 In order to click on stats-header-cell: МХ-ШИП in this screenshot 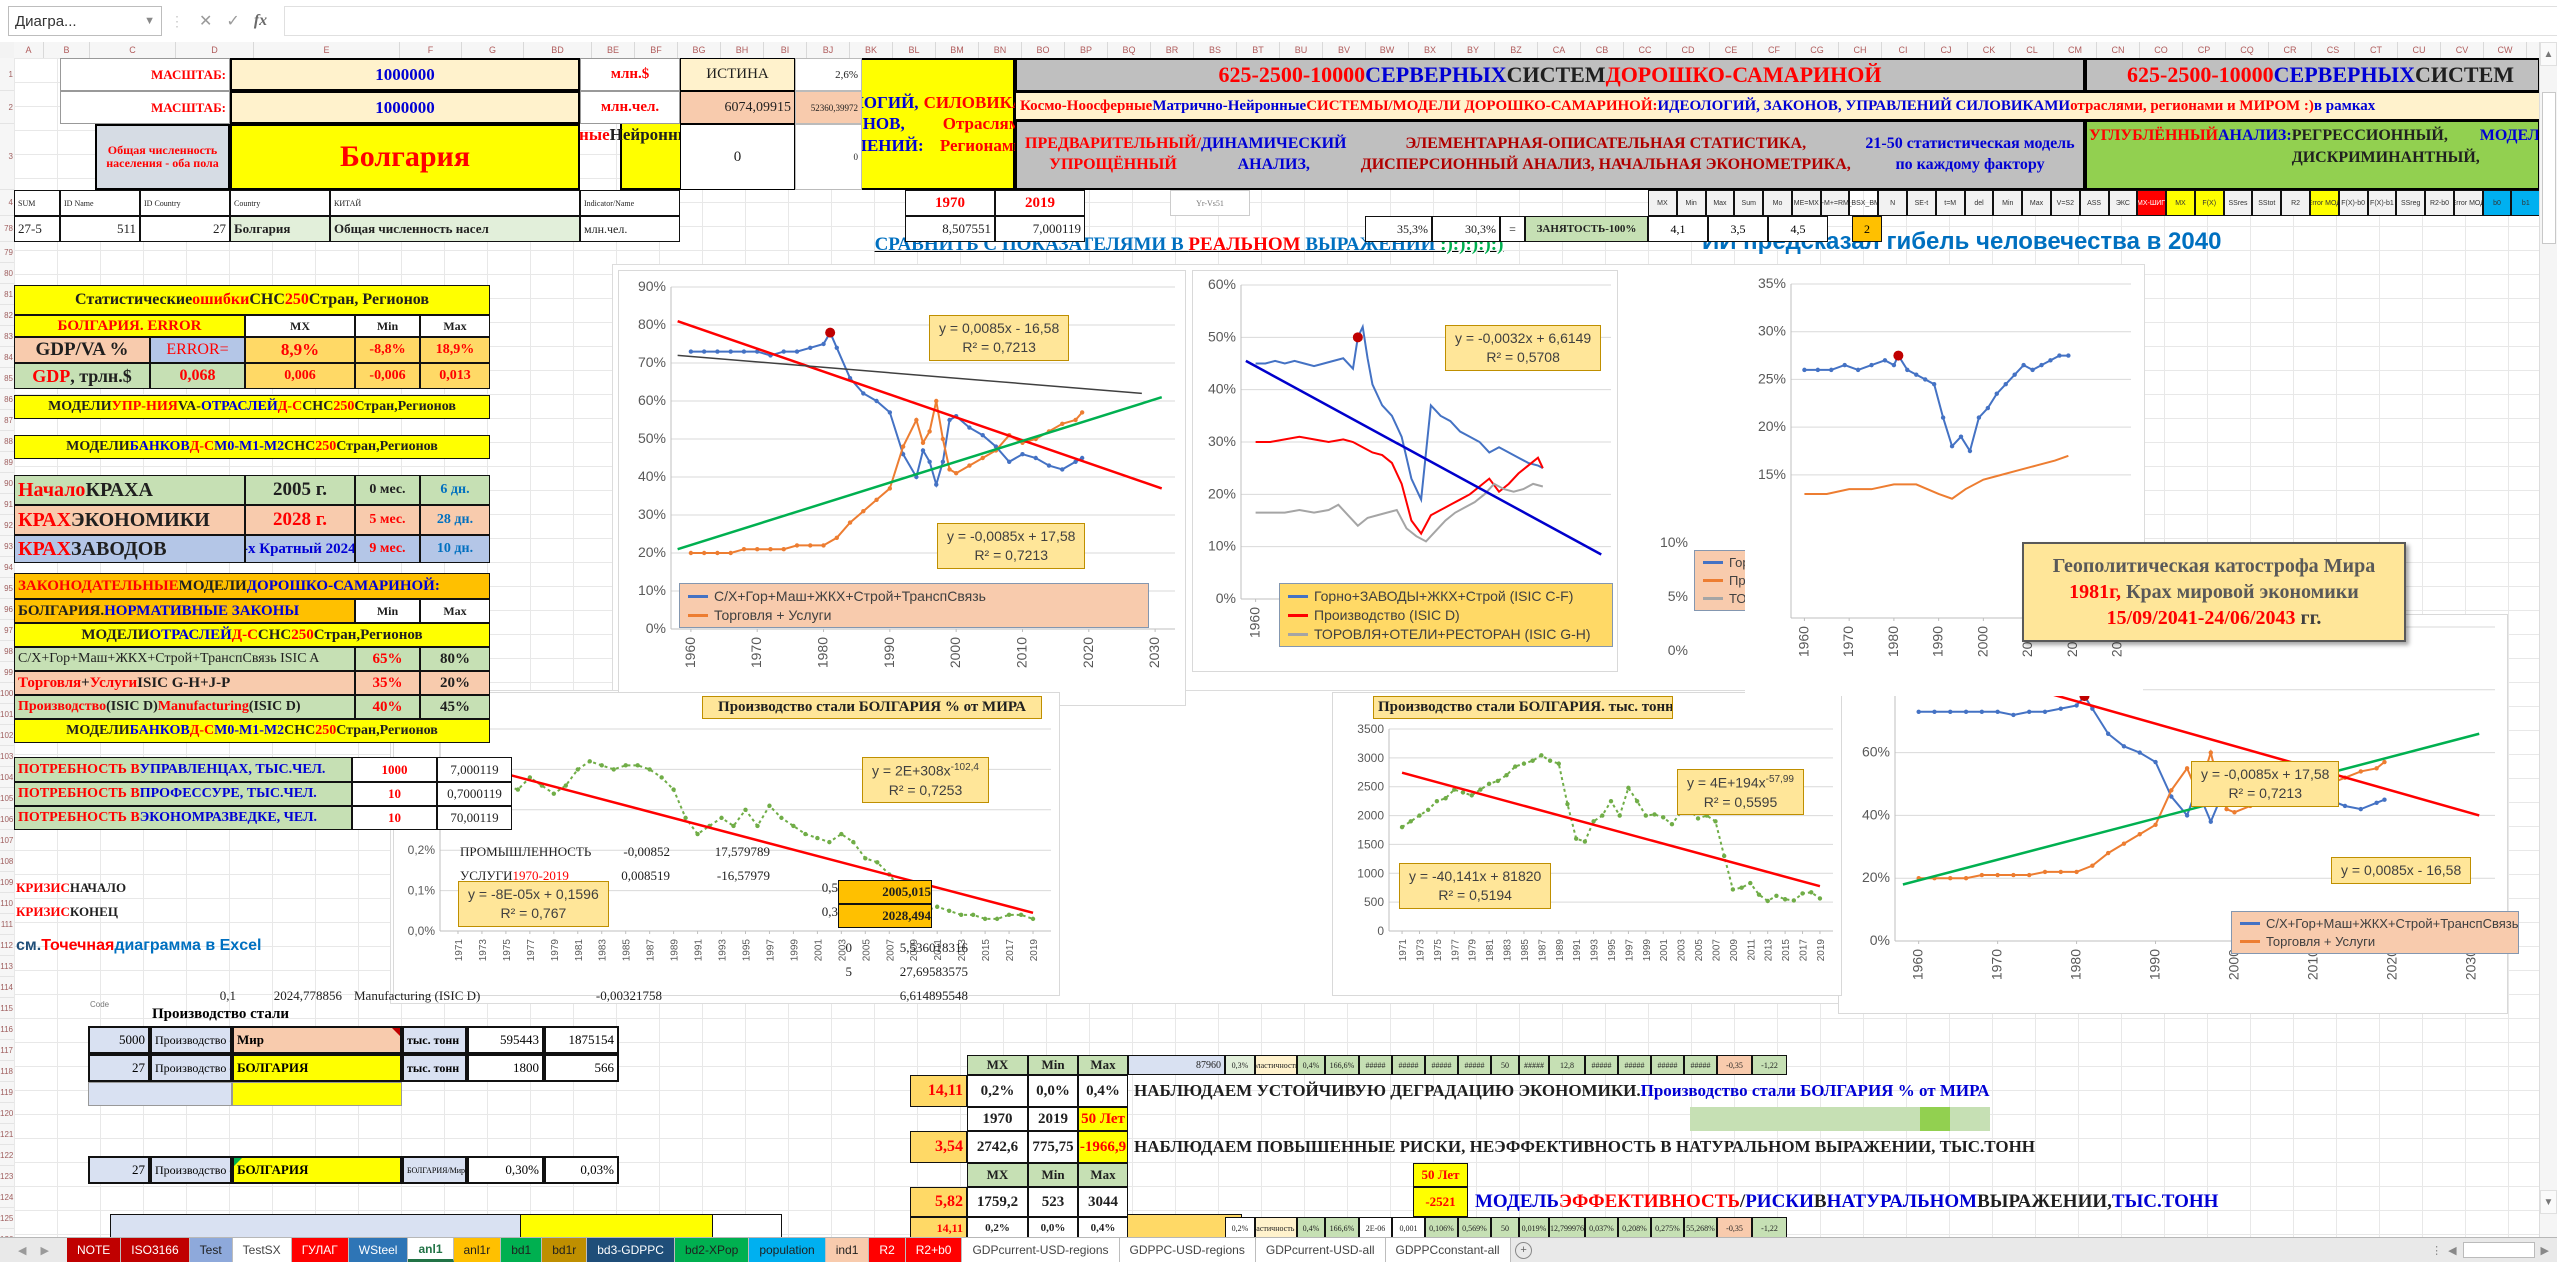, I will do `click(2152, 203)`.